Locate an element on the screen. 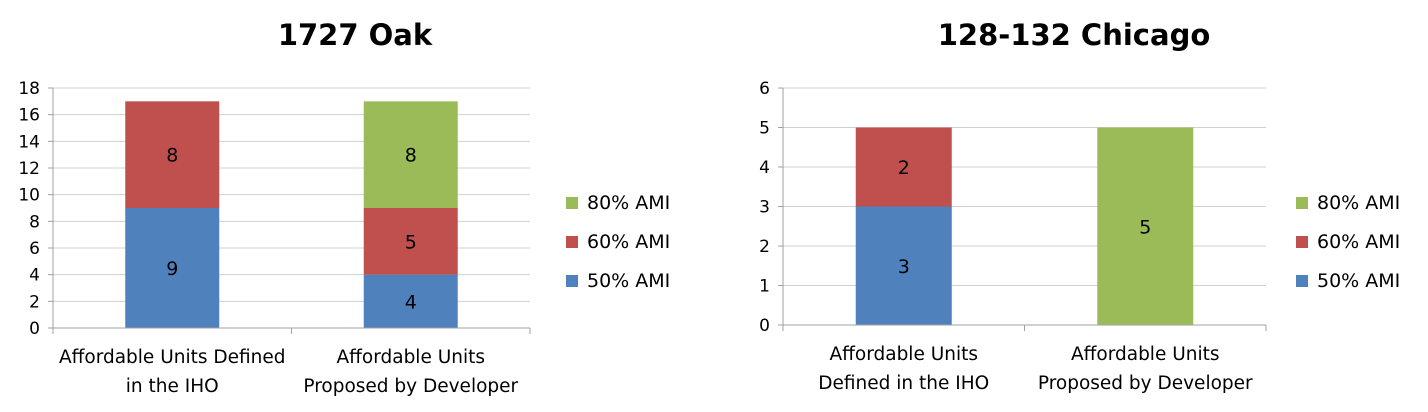  y-tick-label: 18 is located at coordinates (29, 89).